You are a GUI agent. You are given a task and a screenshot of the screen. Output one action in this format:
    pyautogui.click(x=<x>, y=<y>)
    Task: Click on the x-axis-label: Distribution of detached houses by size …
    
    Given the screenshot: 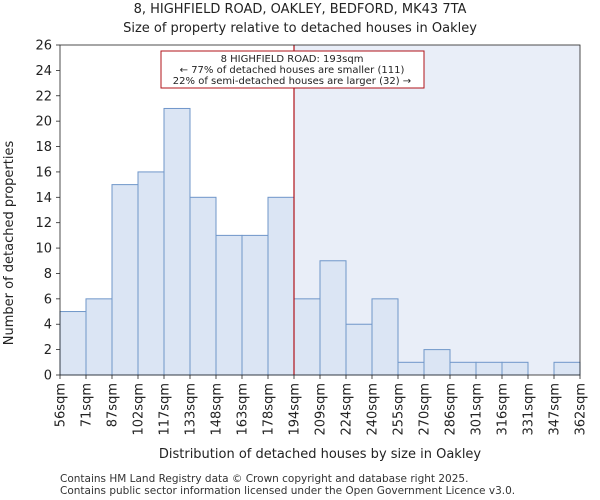 What is the action you would take?
    pyautogui.click(x=320, y=454)
    